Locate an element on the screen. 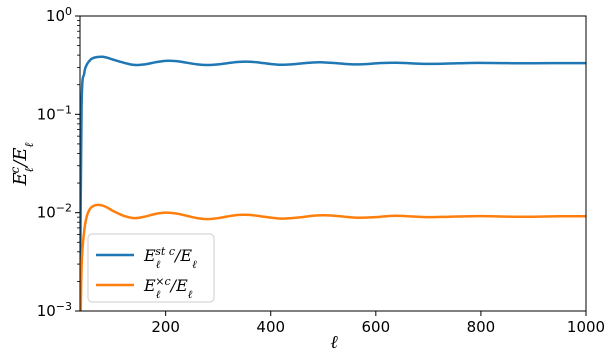 The height and width of the screenshot is (352, 608). y-tick-label: 10⁻¹ is located at coordinates (54, 113).